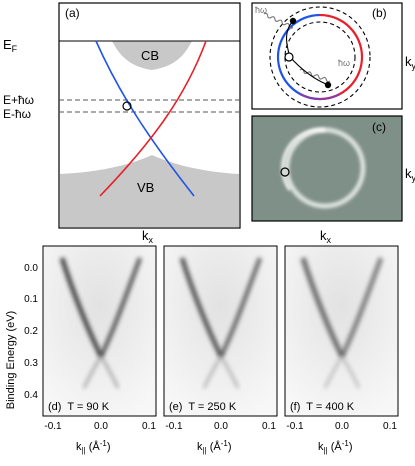 The height and width of the screenshot is (466, 415). I want to click on arpes-panel-f-frame, so click(341, 331).